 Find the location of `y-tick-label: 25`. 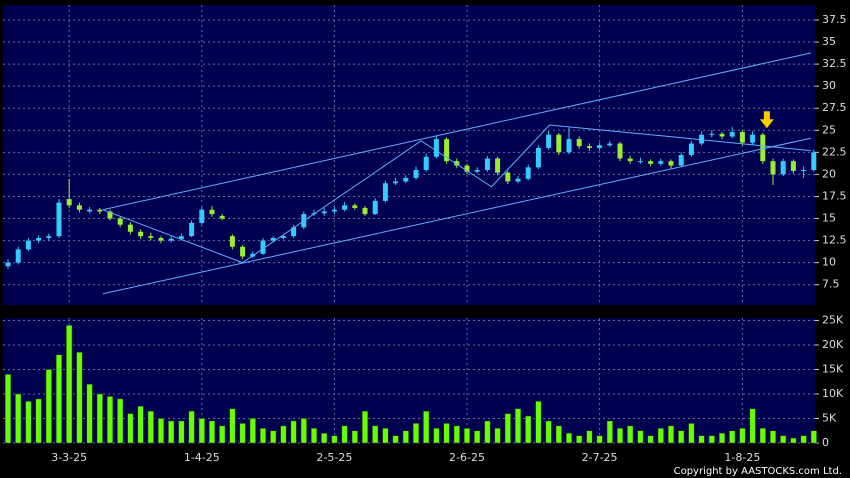

y-tick-label: 25 is located at coordinates (829, 129).